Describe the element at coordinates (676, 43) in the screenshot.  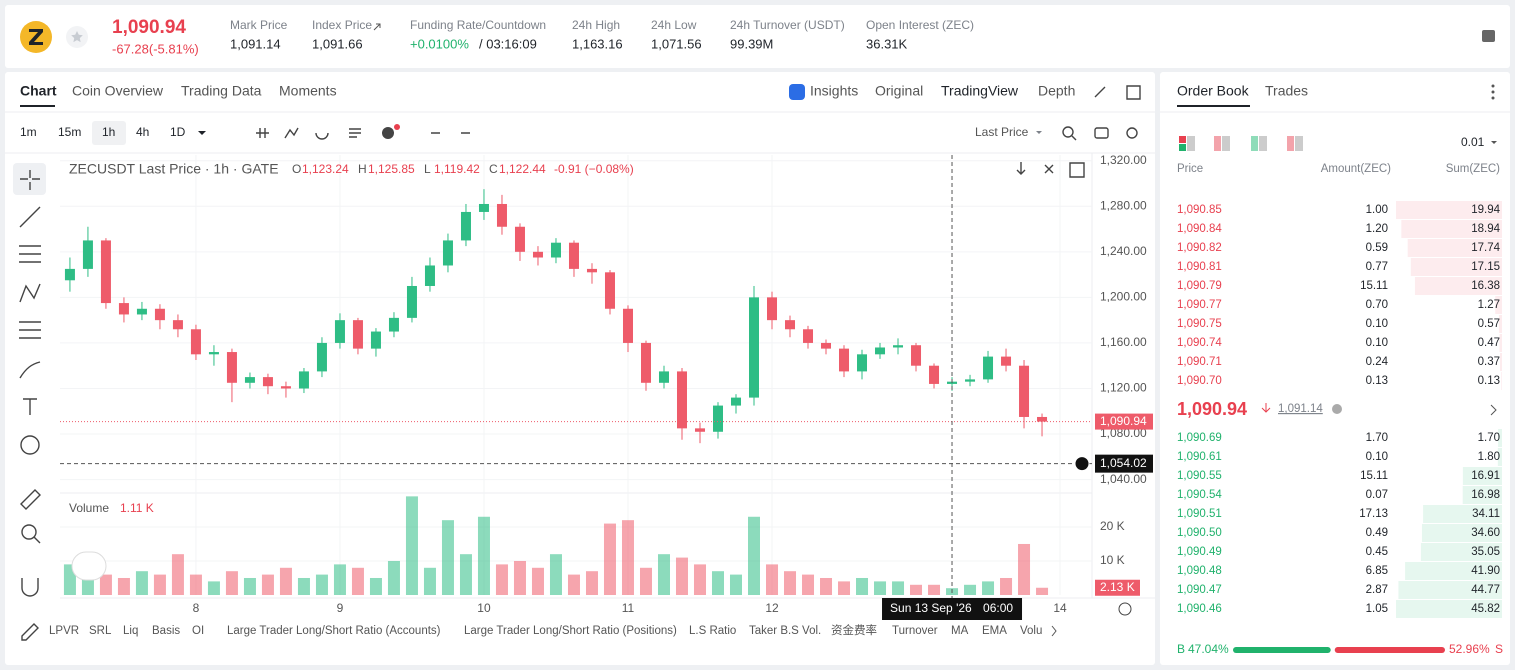
I see `stat-value: 1,071.56` at that location.